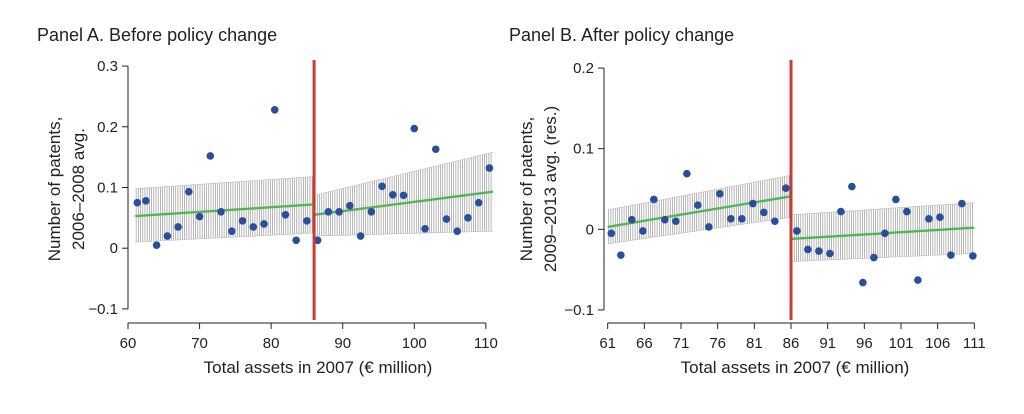 Image resolution: width=1024 pixels, height=414 pixels. Describe the element at coordinates (128, 343) in the screenshot. I see `x-tick-label: 60` at that location.